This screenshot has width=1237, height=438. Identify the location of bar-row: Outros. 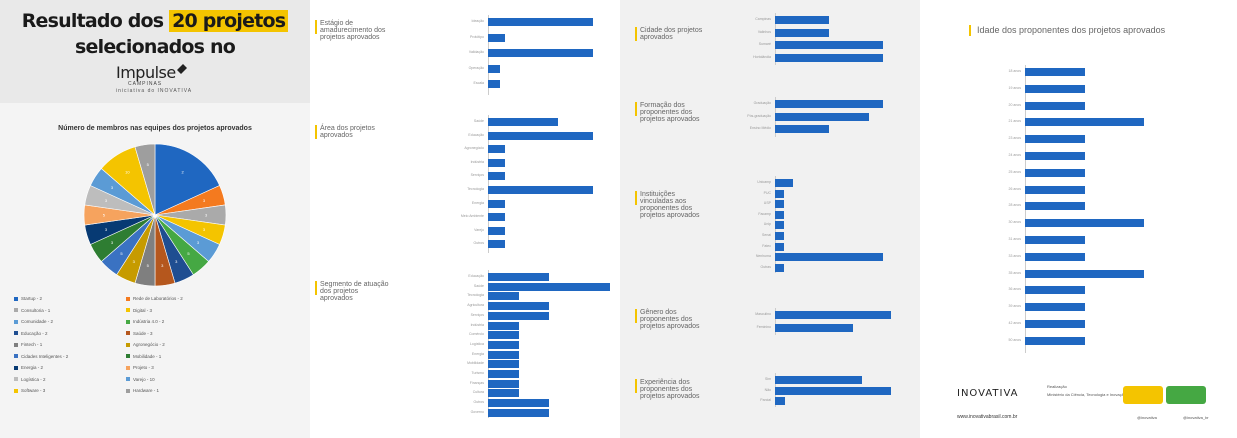
(541, 403).